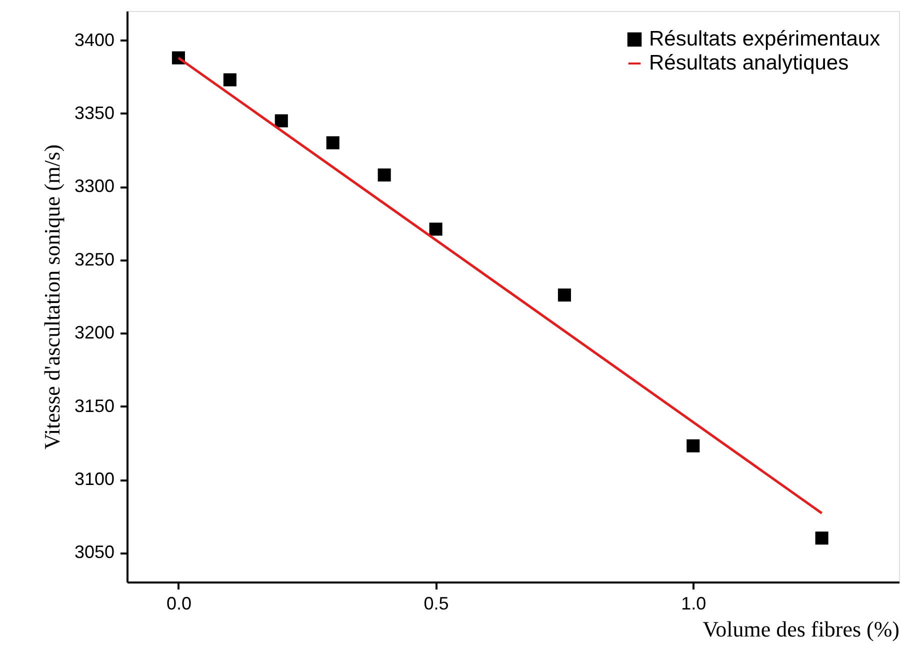  I want to click on legend-label: Résultats analytiques, so click(749, 63).